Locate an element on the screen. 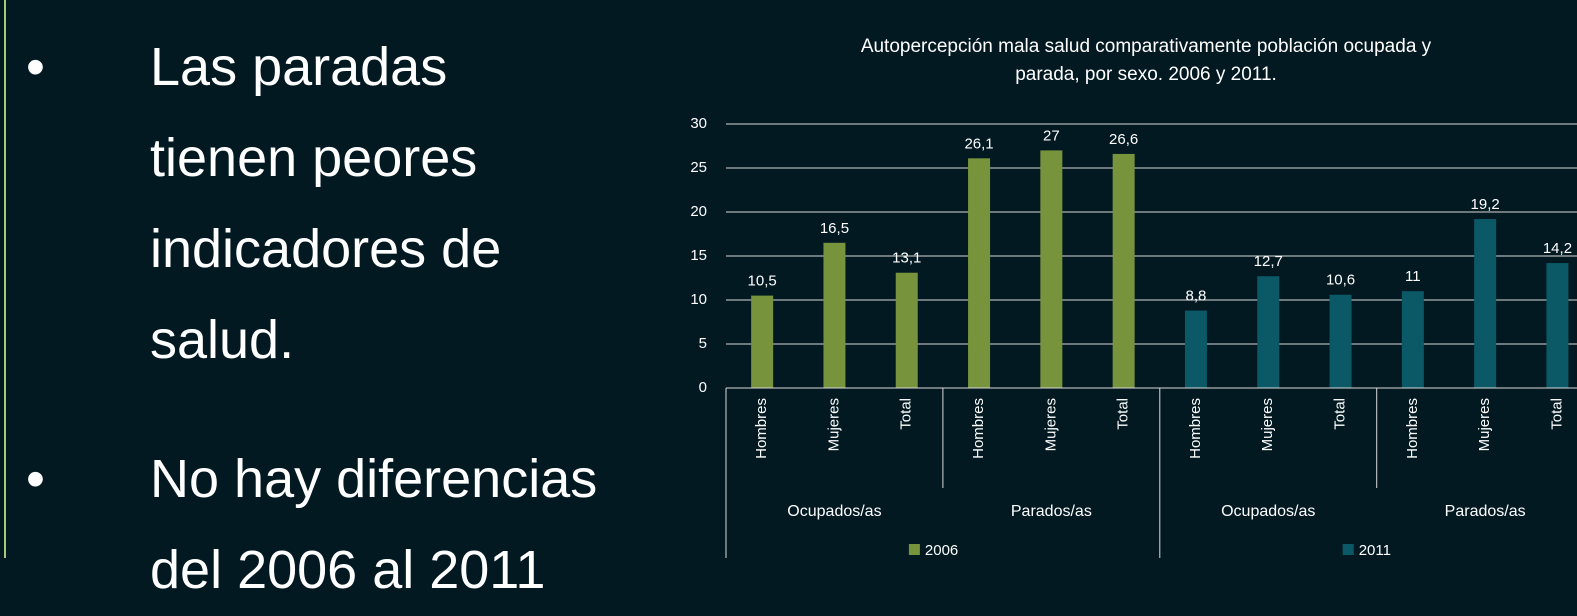 This screenshot has width=1577, height=616. bullet-text: salud. is located at coordinates (222, 340).